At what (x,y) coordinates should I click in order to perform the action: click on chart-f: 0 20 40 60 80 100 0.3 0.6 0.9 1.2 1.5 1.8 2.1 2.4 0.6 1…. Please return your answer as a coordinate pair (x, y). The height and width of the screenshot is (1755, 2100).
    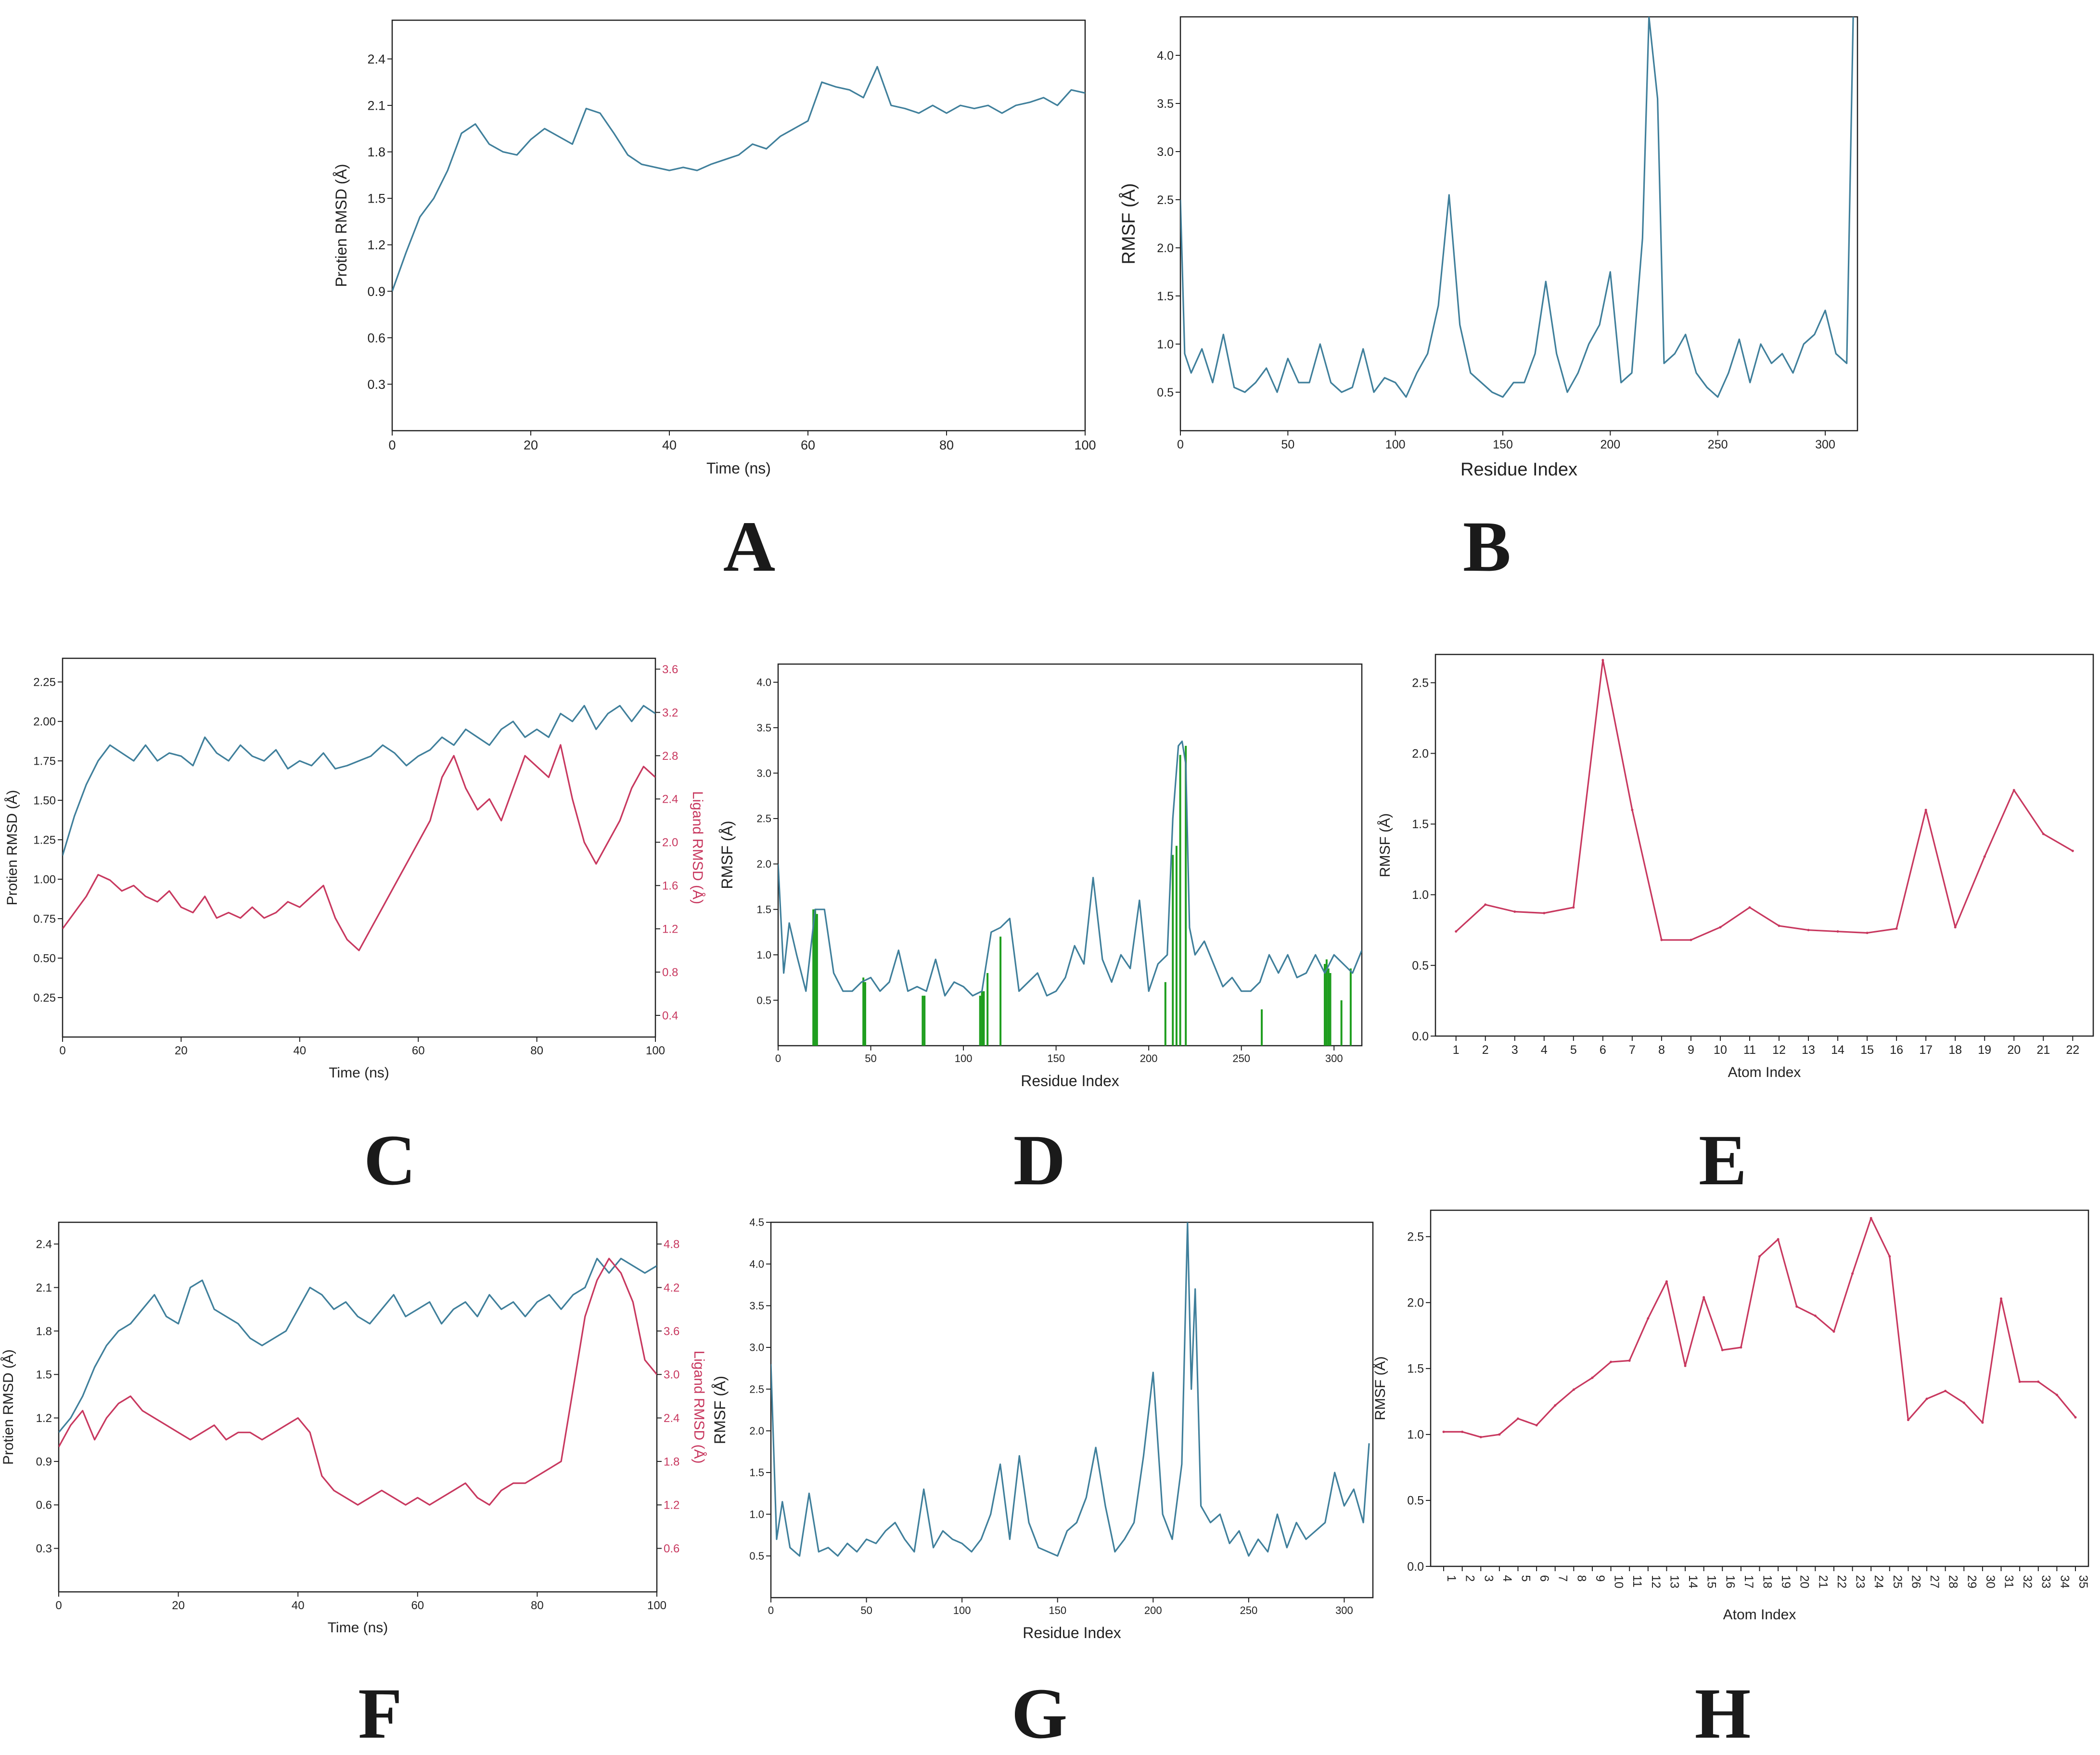
    Looking at the image, I should click on (353, 1428).